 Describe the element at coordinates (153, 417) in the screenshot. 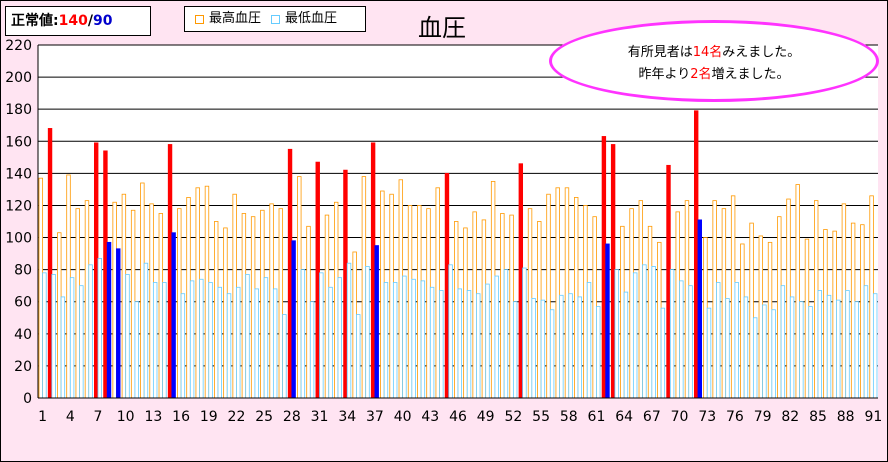

I see `x-tick-label: 13` at that location.